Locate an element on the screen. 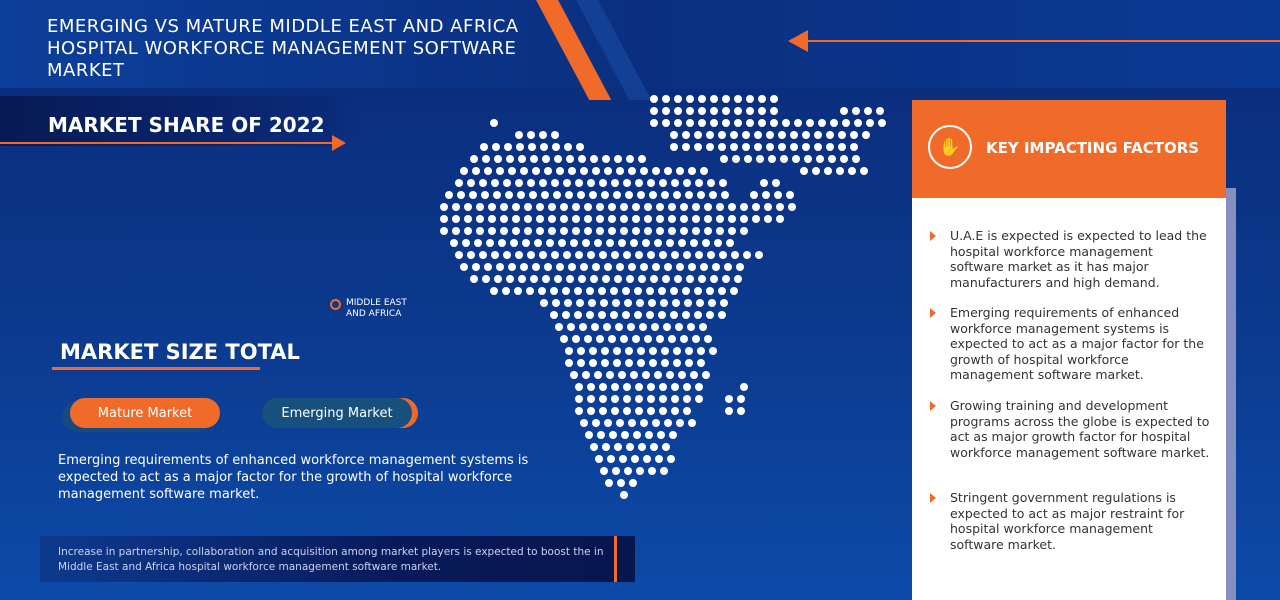 This screenshot has height=600, width=1280. share-band is located at coordinates (180, 121).